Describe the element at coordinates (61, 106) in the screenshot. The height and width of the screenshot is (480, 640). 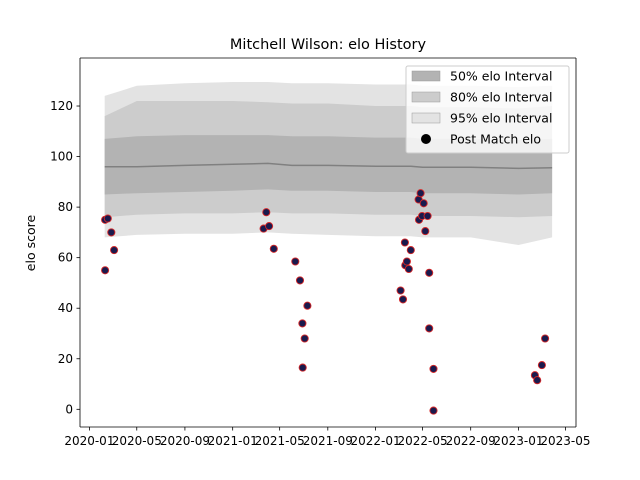
I see `y-tick-label: 120` at that location.